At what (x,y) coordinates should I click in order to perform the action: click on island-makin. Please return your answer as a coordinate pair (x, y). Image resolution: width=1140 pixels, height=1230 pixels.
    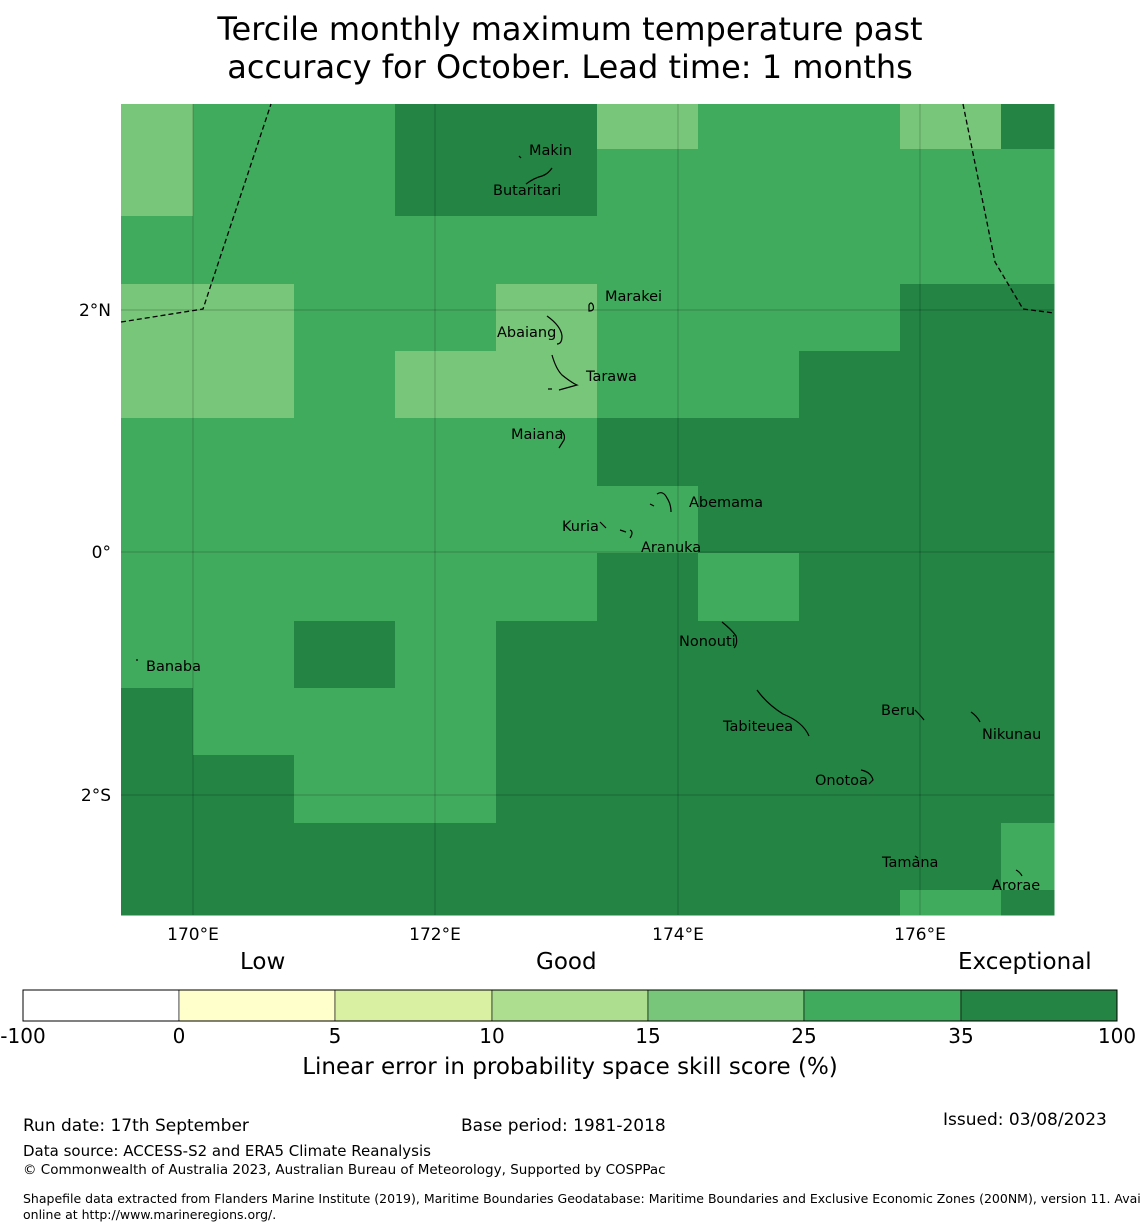
    Looking at the image, I should click on (520, 157).